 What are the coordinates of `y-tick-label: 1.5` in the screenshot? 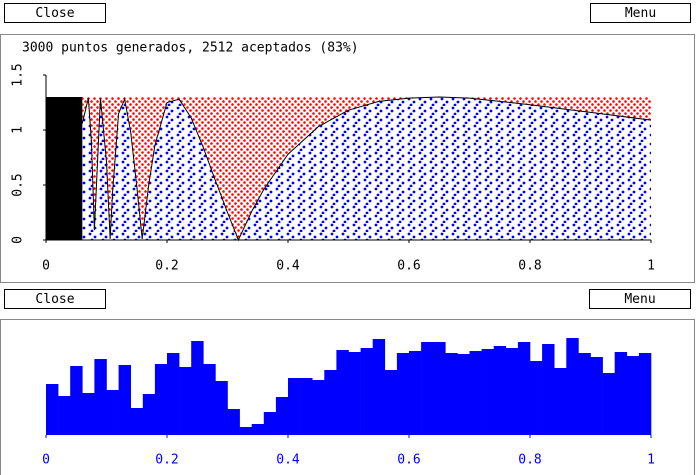 It's located at (18, 74).